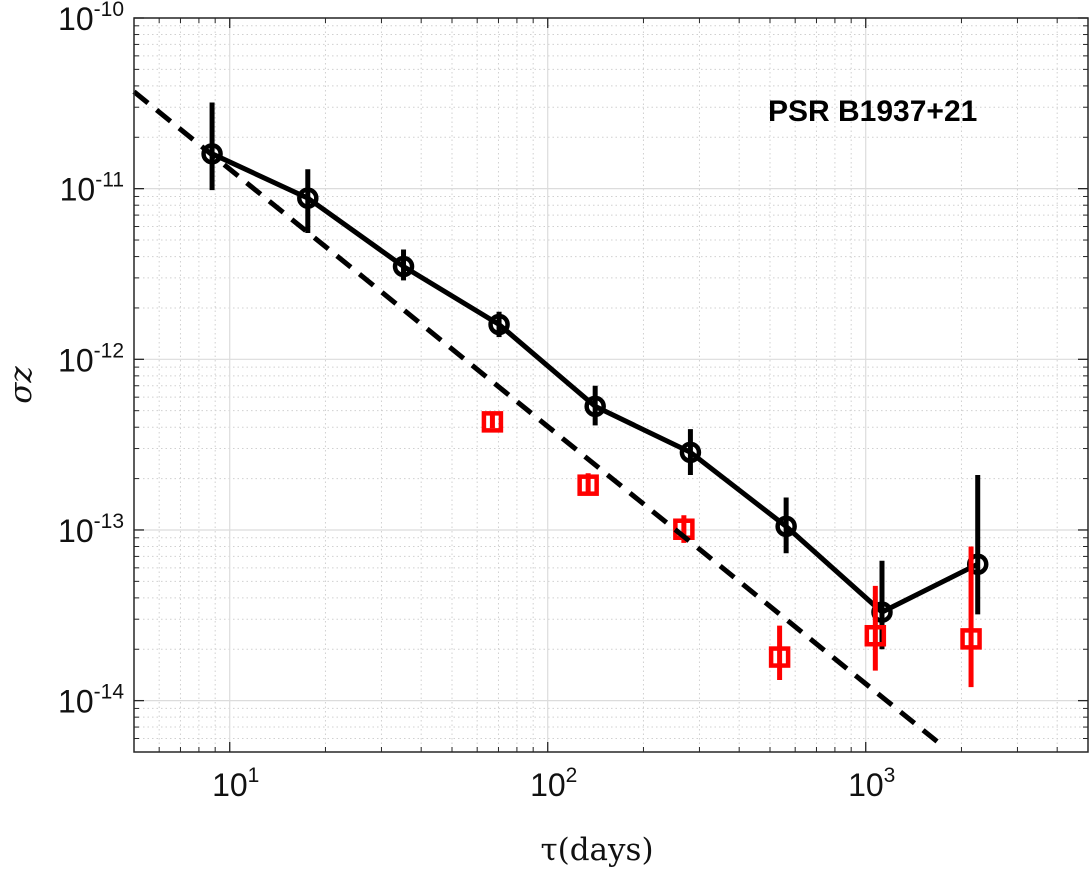 The width and height of the screenshot is (1090, 870). Describe the element at coordinates (235, 783) in the screenshot. I see `x-tick-label: 10¹` at that location.